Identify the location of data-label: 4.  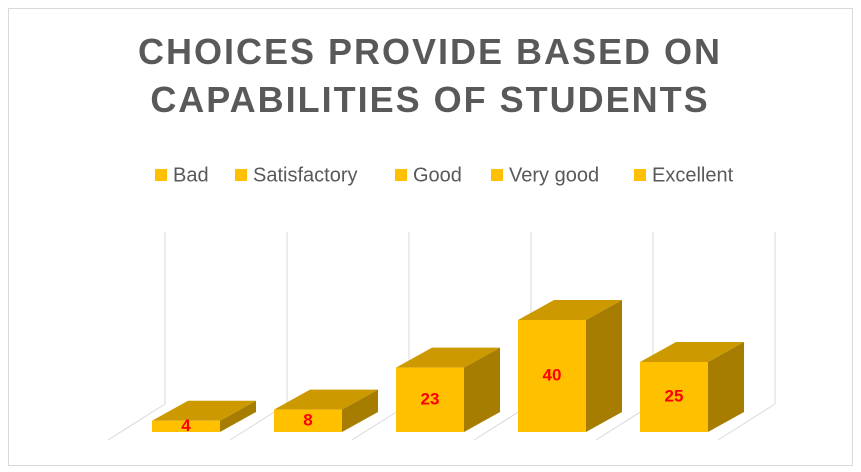
(186, 425).